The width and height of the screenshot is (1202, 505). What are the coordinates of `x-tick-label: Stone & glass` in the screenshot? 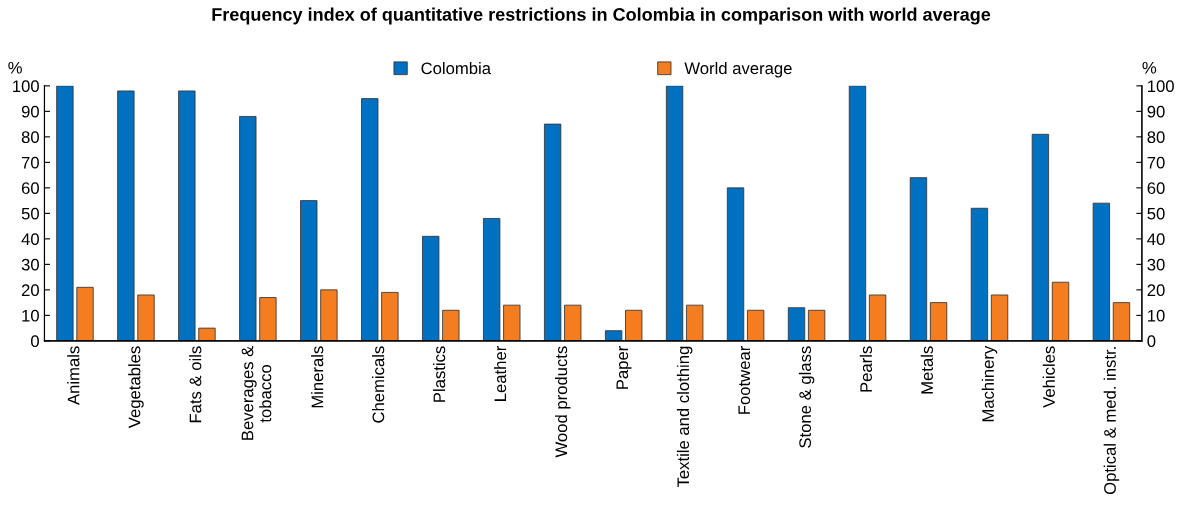 It's located at (806, 397).